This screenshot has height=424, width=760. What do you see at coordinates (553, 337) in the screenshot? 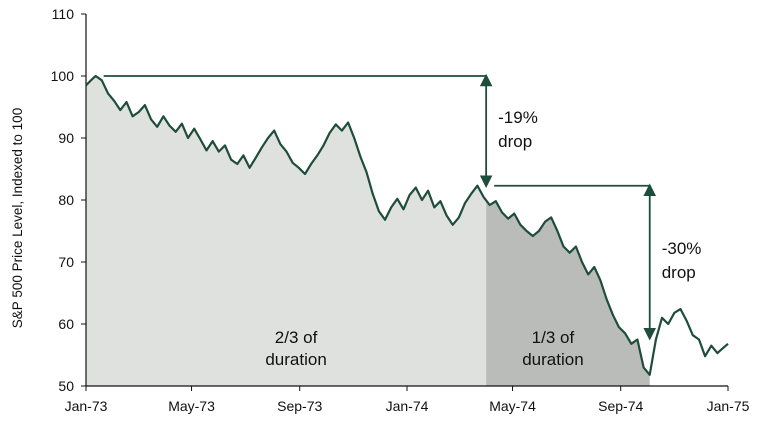
I see `duration-label: 1/3 of` at bounding box center [553, 337].